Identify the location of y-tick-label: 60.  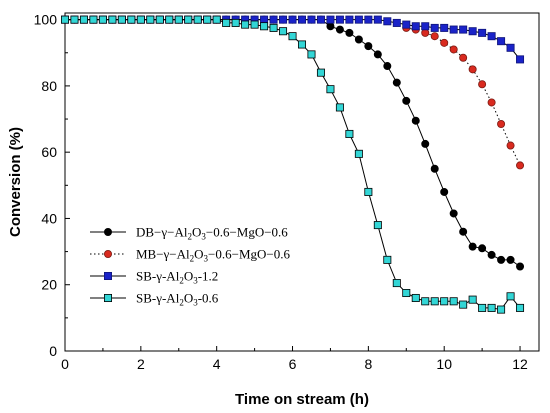
(49, 152).